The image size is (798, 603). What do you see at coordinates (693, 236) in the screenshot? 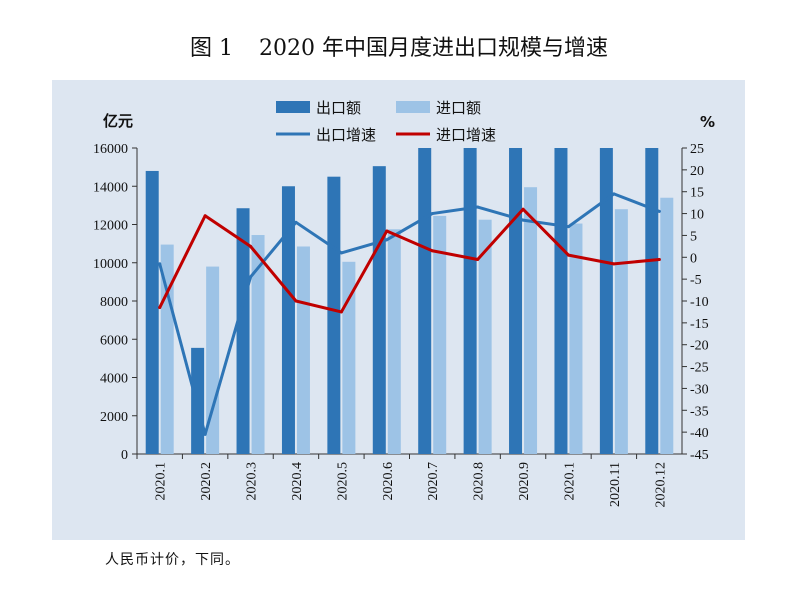
I see `right-tick-label: 5` at bounding box center [693, 236].